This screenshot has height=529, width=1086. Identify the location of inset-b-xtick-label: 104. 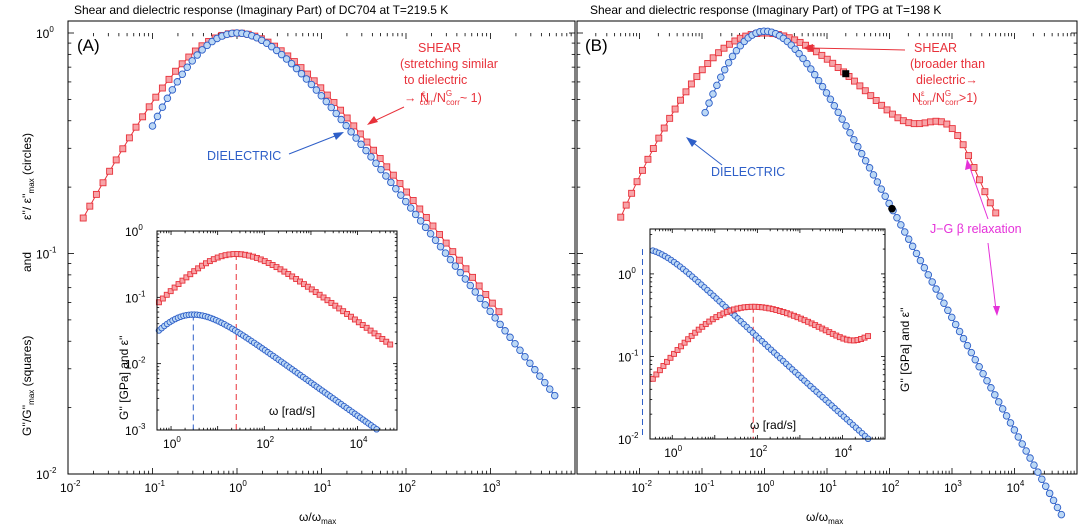
(843, 452).